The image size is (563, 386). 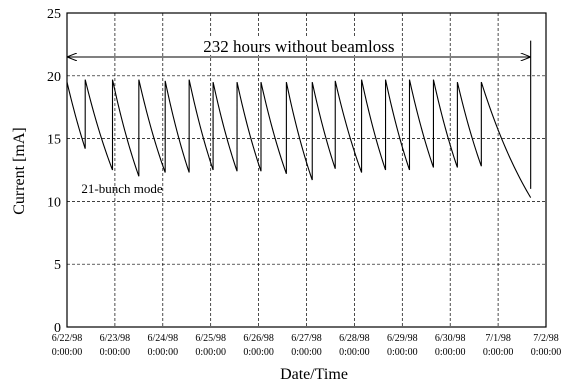 What do you see at coordinates (314, 374) in the screenshot?
I see `x-axis-label: Date/Time` at bounding box center [314, 374].